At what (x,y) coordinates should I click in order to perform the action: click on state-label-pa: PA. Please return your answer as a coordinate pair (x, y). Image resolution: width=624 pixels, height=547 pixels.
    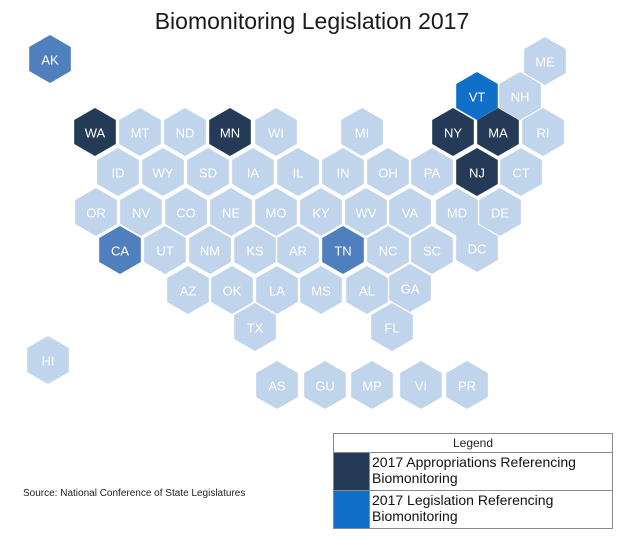
    Looking at the image, I should click on (432, 173).